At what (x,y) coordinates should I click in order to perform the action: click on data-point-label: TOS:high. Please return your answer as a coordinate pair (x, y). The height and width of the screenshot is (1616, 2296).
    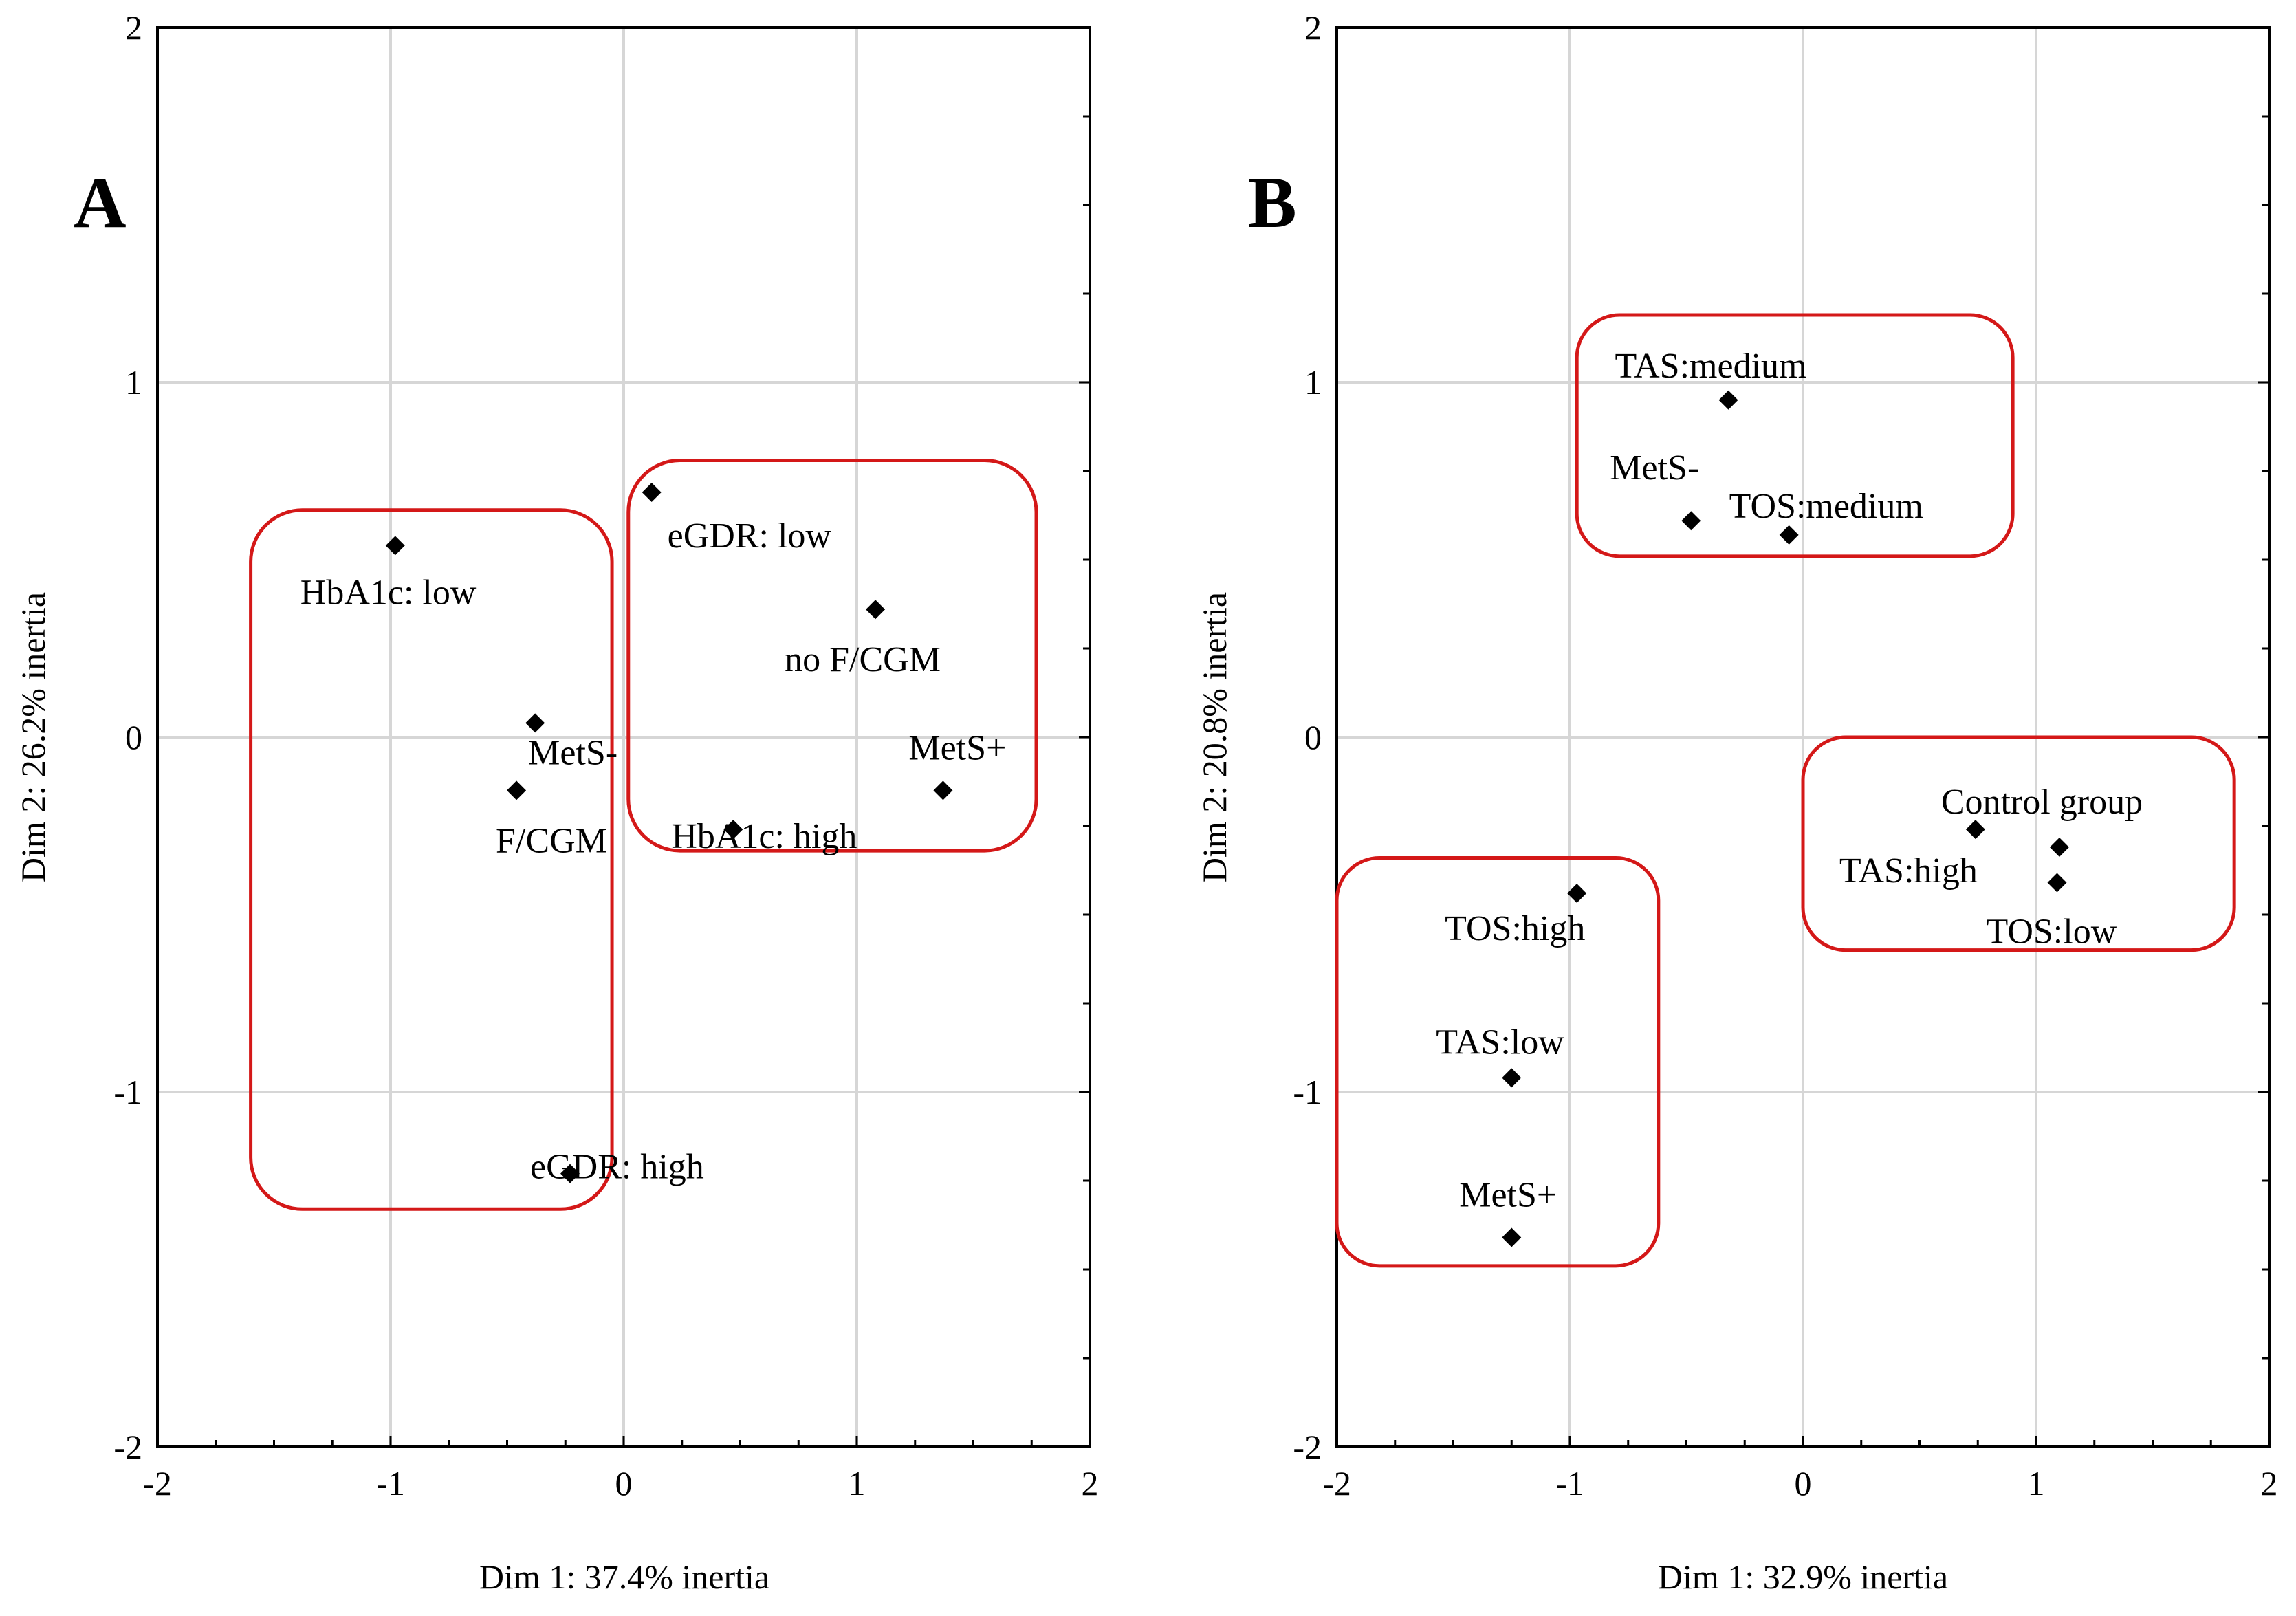
    Looking at the image, I should click on (1515, 929).